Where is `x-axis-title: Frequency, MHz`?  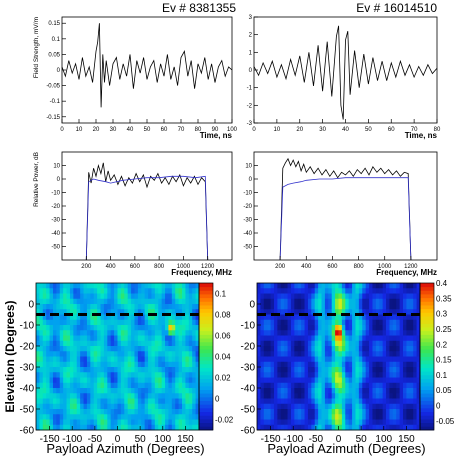 x-axis-title: Frequency, MHz is located at coordinates (406, 272).